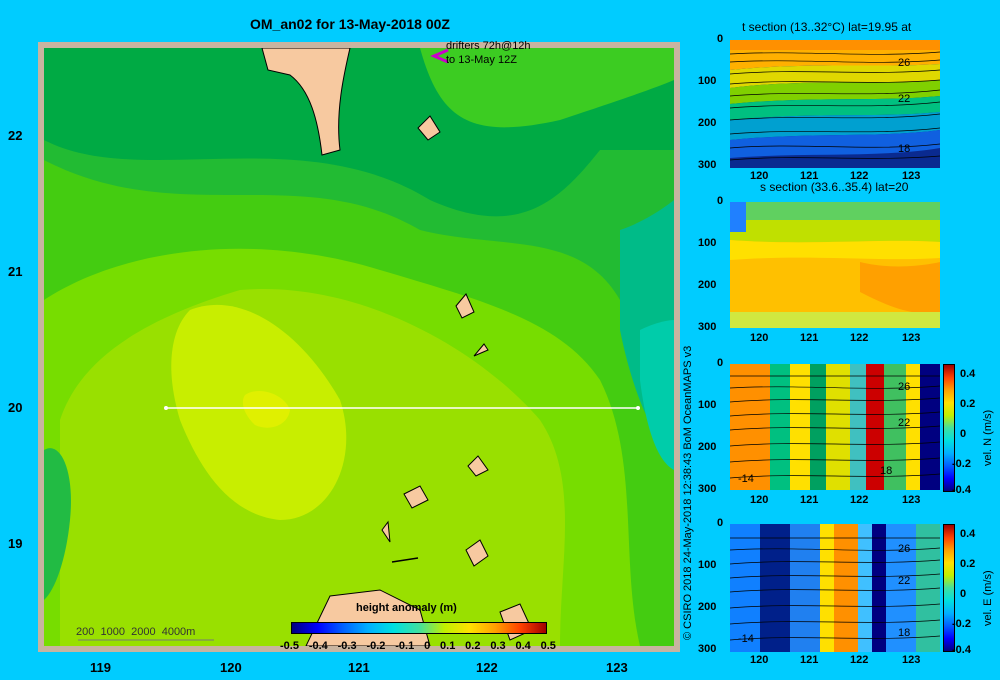 Image resolution: width=1000 pixels, height=680 pixels. What do you see at coordinates (904, 149) in the screenshot?
I see `contour-label: 18` at bounding box center [904, 149].